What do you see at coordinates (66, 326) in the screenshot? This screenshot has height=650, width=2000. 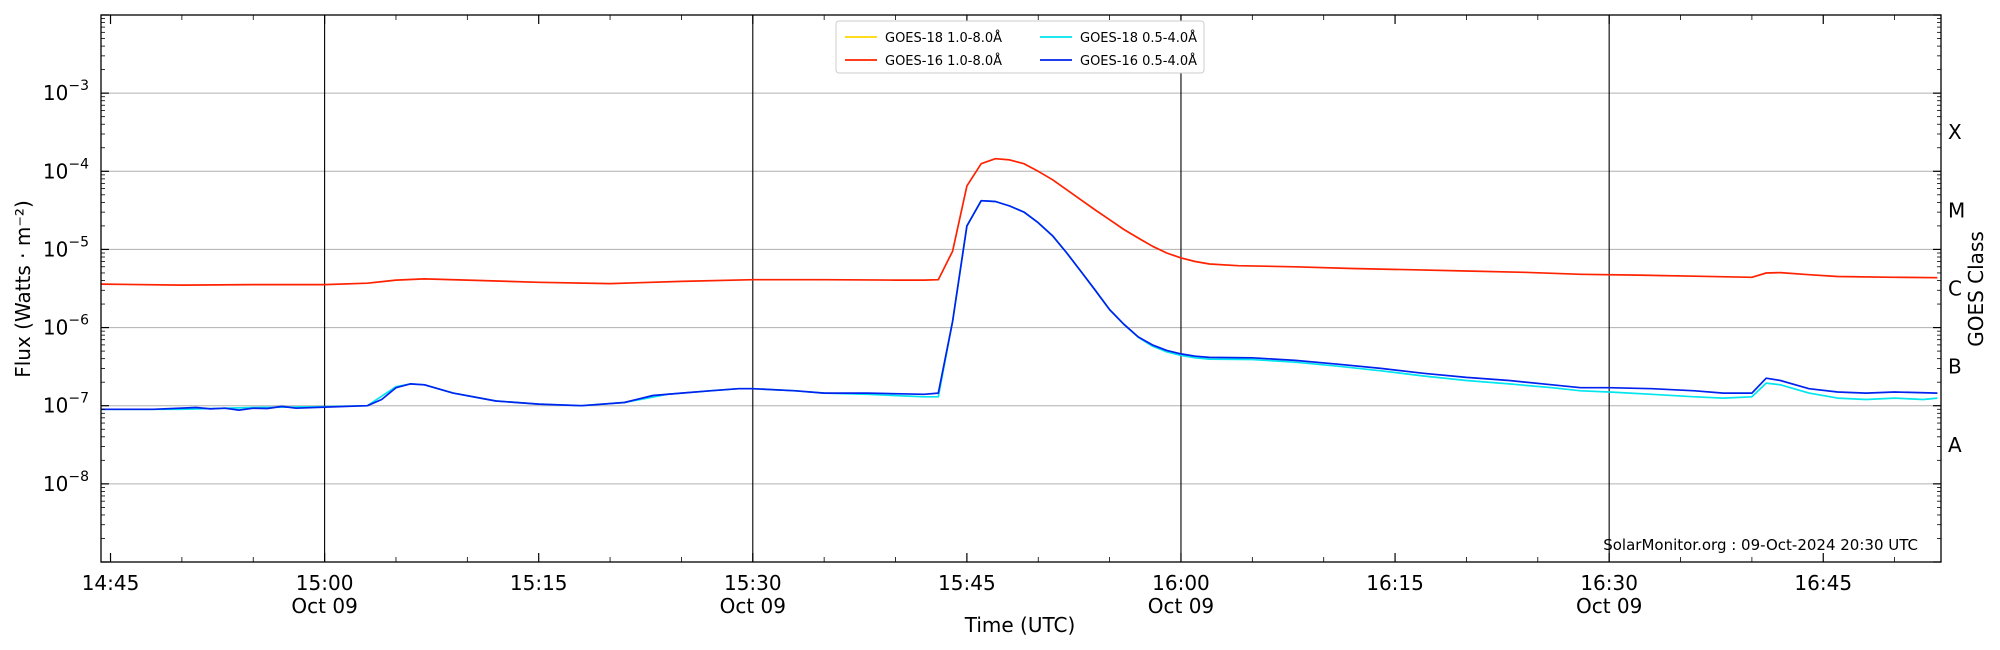 I see `y-tick-label: 10⁻⁶` at bounding box center [66, 326].